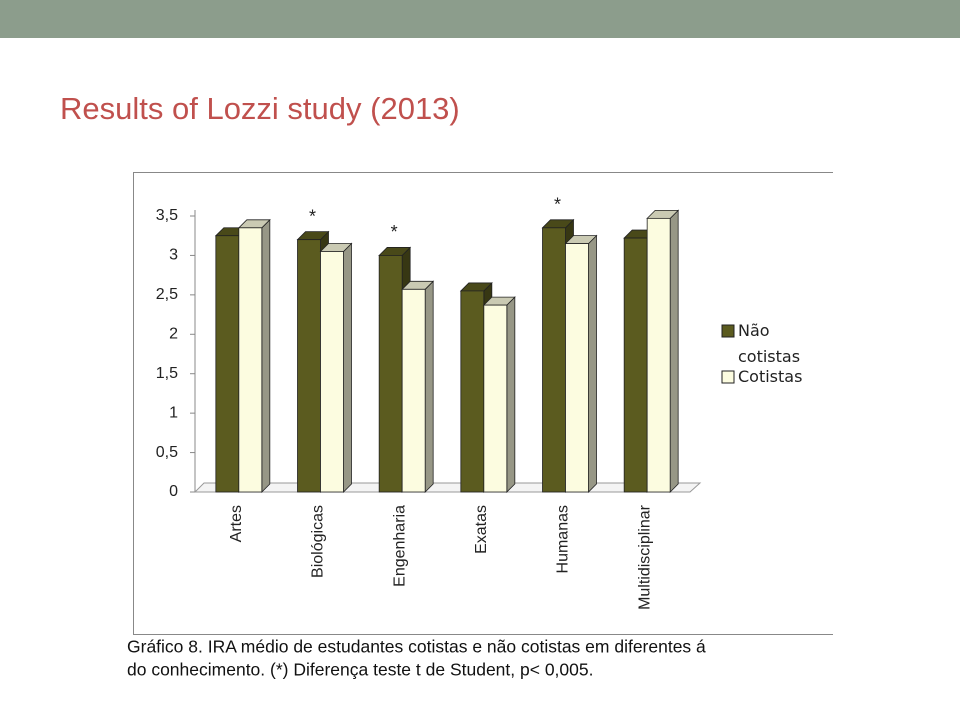 The image size is (960, 725). Describe the element at coordinates (236, 523) in the screenshot. I see `x-tick-label: Artes` at that location.